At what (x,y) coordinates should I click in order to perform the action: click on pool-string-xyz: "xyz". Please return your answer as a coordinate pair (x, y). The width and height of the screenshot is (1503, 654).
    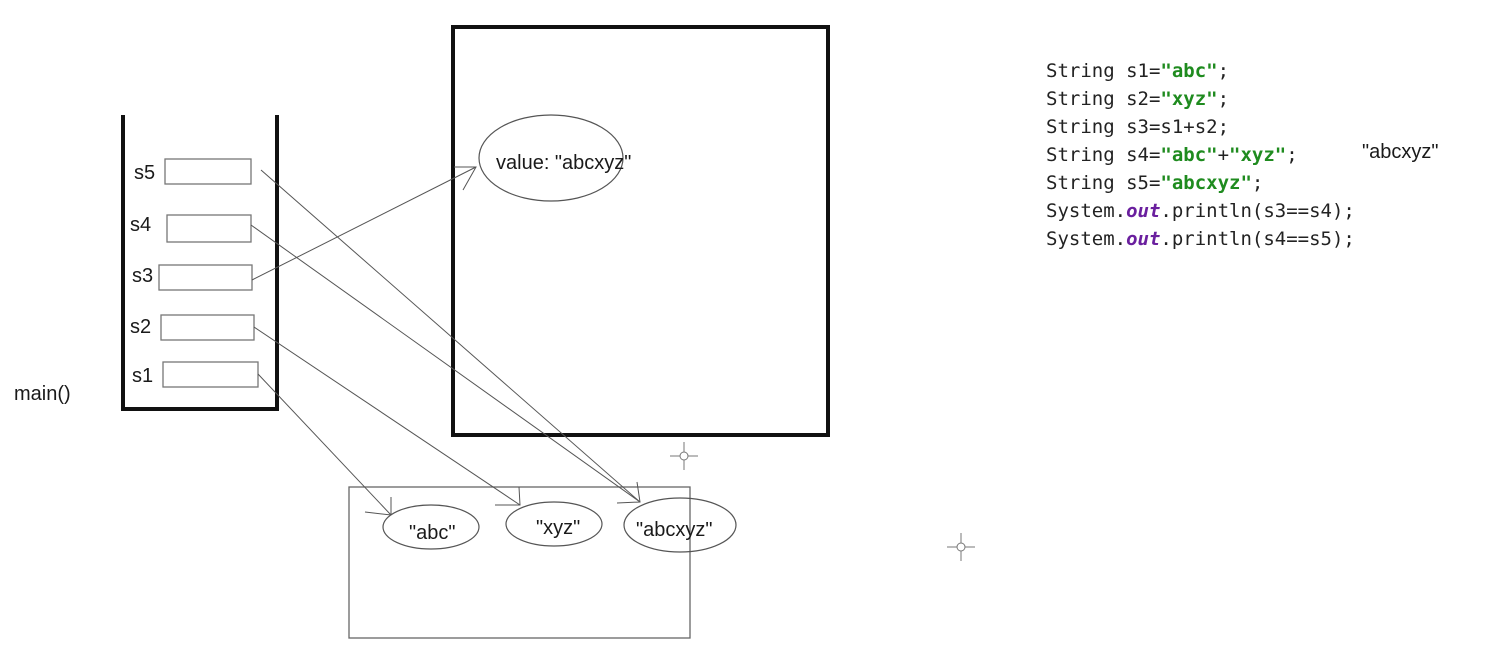
    Looking at the image, I should click on (558, 528).